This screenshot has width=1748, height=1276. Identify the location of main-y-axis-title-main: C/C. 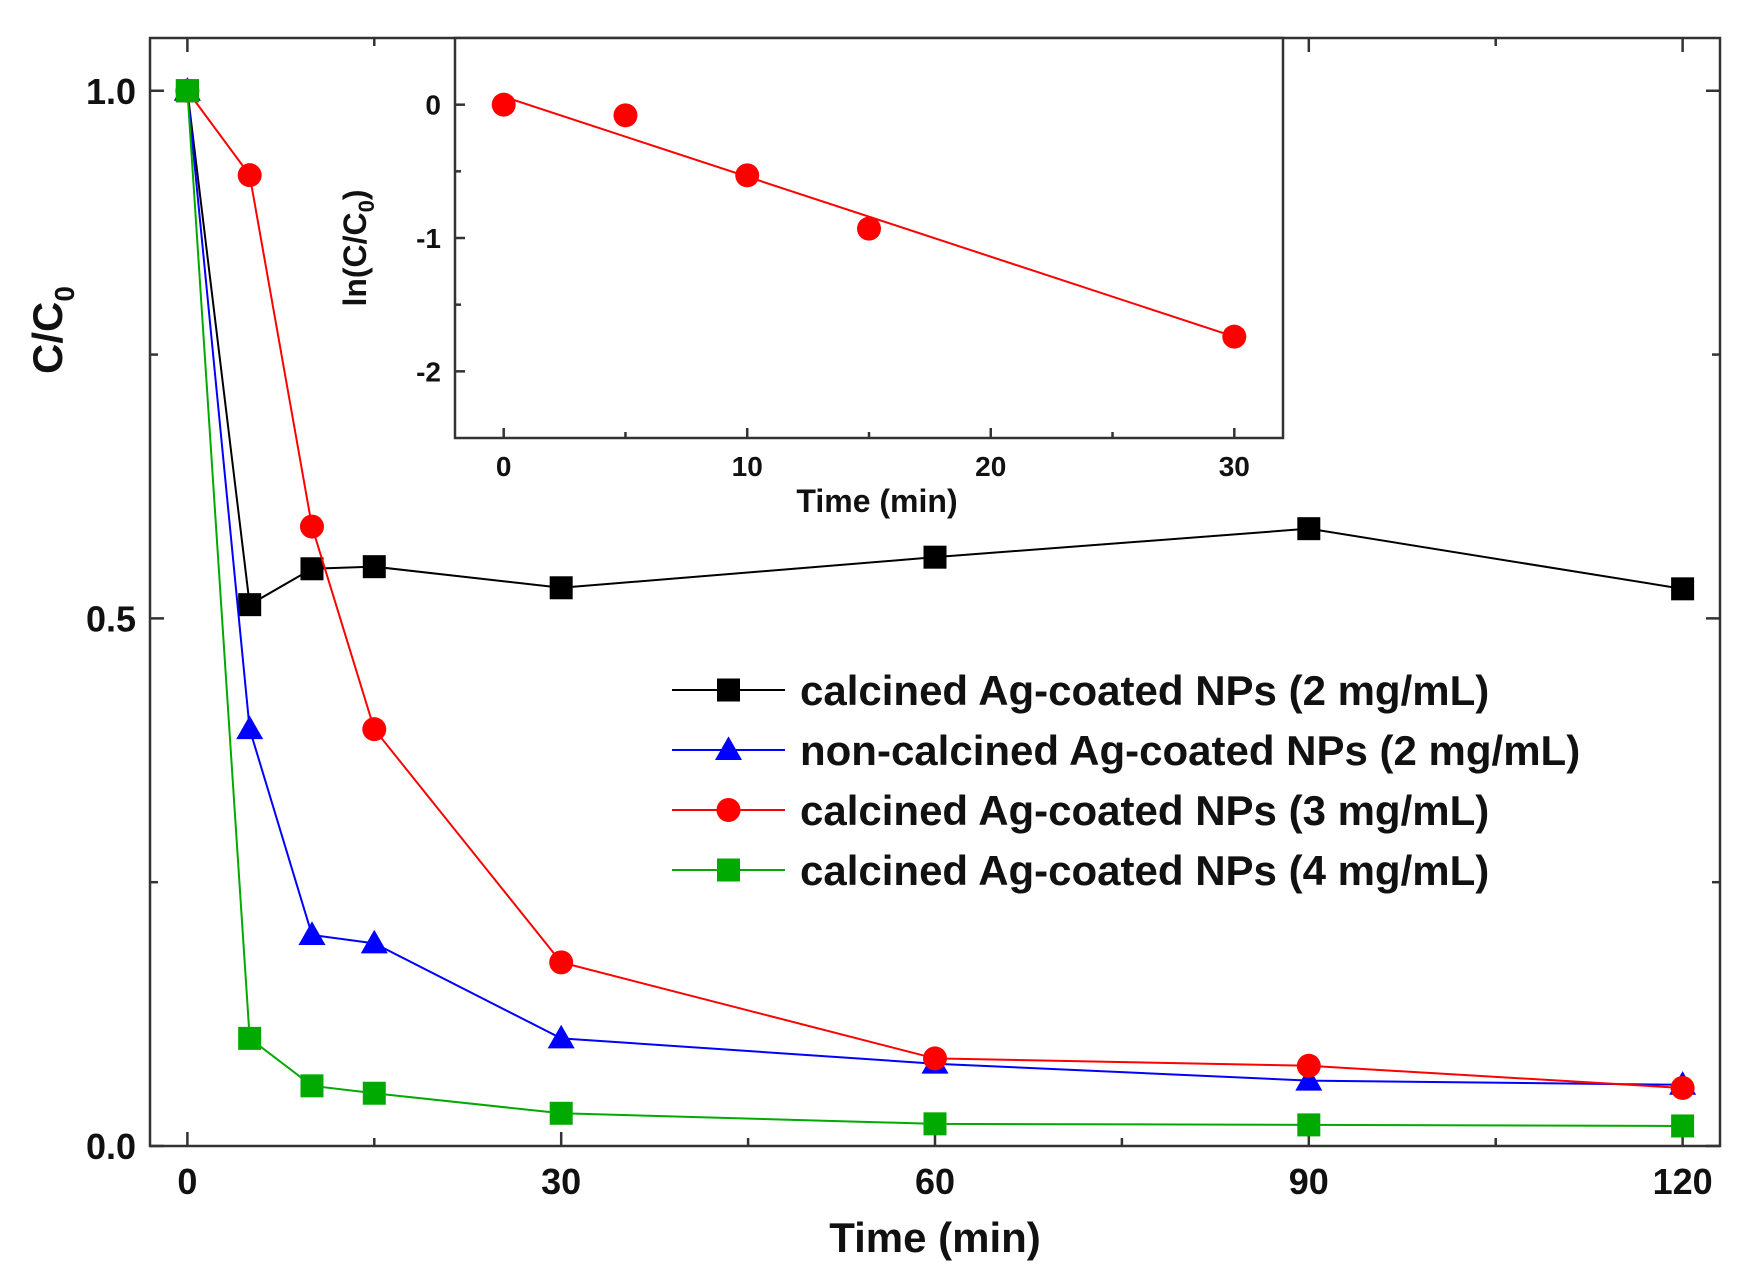
(47, 338).